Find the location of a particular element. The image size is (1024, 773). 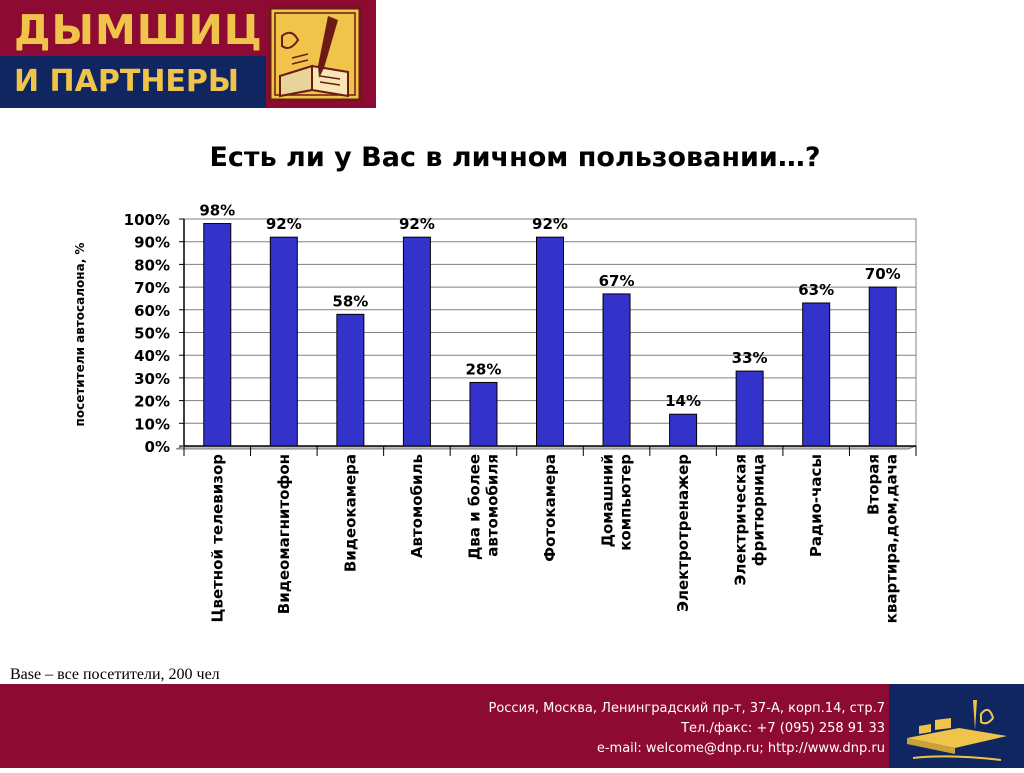

y-tick-label: 30% is located at coordinates (152, 379).